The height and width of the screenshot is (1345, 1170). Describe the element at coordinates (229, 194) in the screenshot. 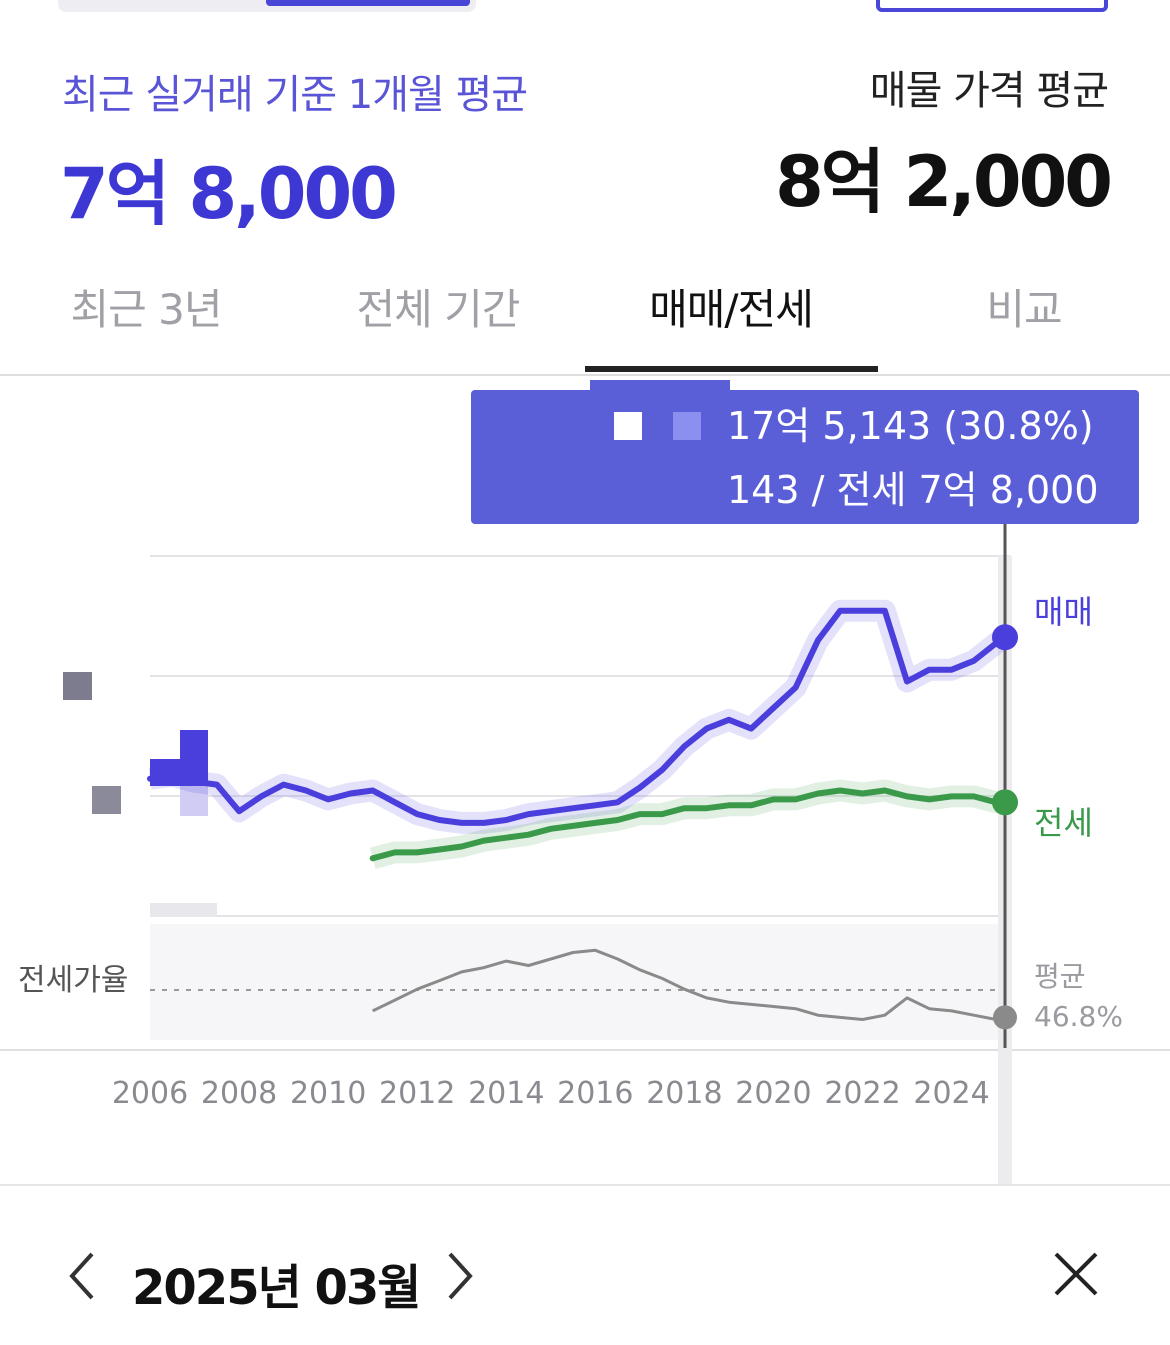

I see `recent-price-value: 7억 8,000` at that location.